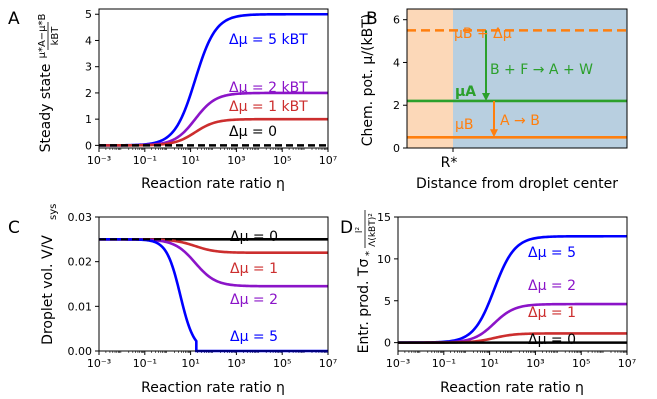 This screenshot has height=399, width=657. What do you see at coordinates (213, 184) in the screenshot?
I see `panel-a-xlabel: Reaction rate ratio η` at bounding box center [213, 184].